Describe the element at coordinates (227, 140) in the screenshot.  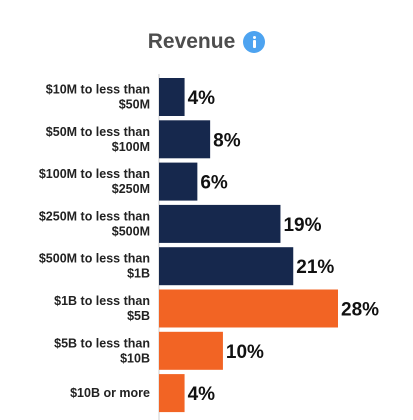
I see `value-label-1: 8%` at that location.